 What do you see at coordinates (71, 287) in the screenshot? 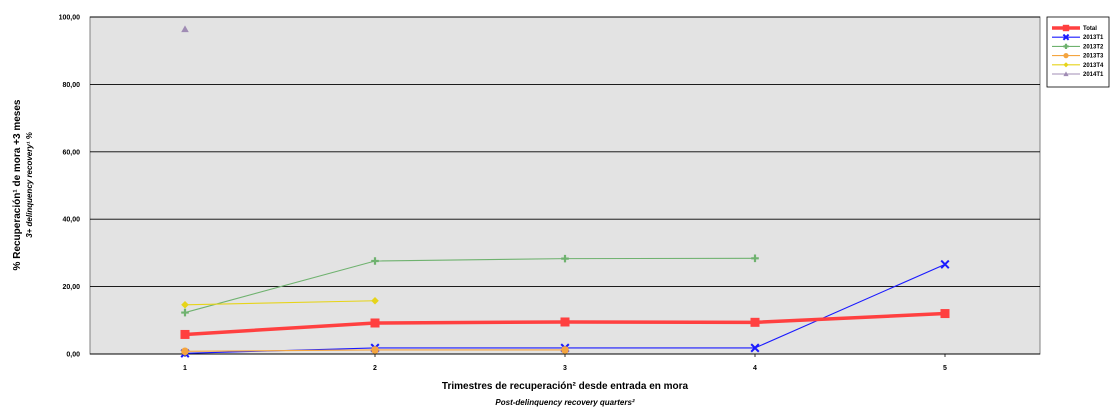
I see `y-tick-label: 20,00` at bounding box center [71, 287].